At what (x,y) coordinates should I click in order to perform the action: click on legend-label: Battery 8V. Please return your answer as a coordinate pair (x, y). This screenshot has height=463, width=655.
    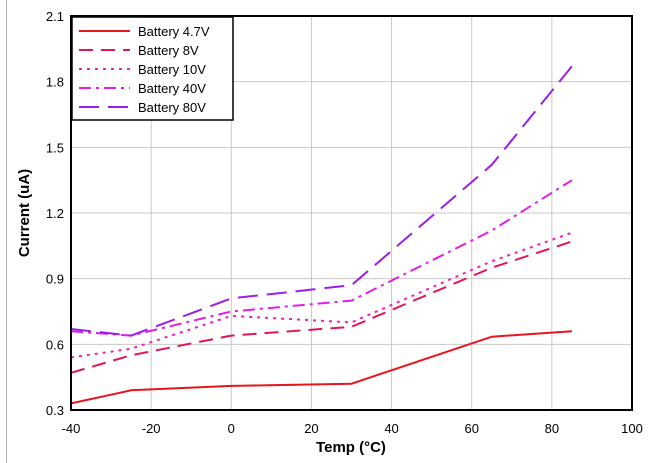
    Looking at the image, I should click on (168, 50).